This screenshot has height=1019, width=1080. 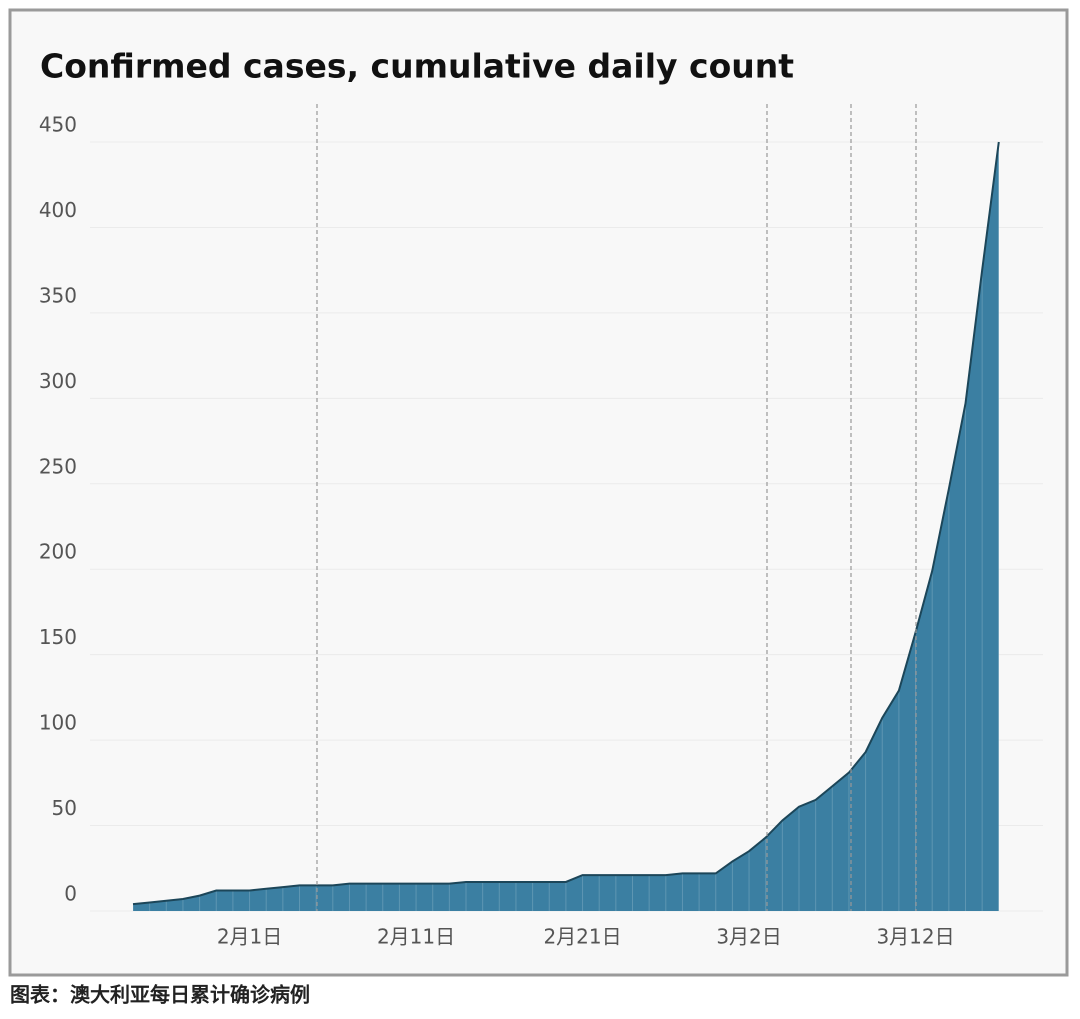 I want to click on x-tick-label: 2月21日, so click(x=582, y=937).